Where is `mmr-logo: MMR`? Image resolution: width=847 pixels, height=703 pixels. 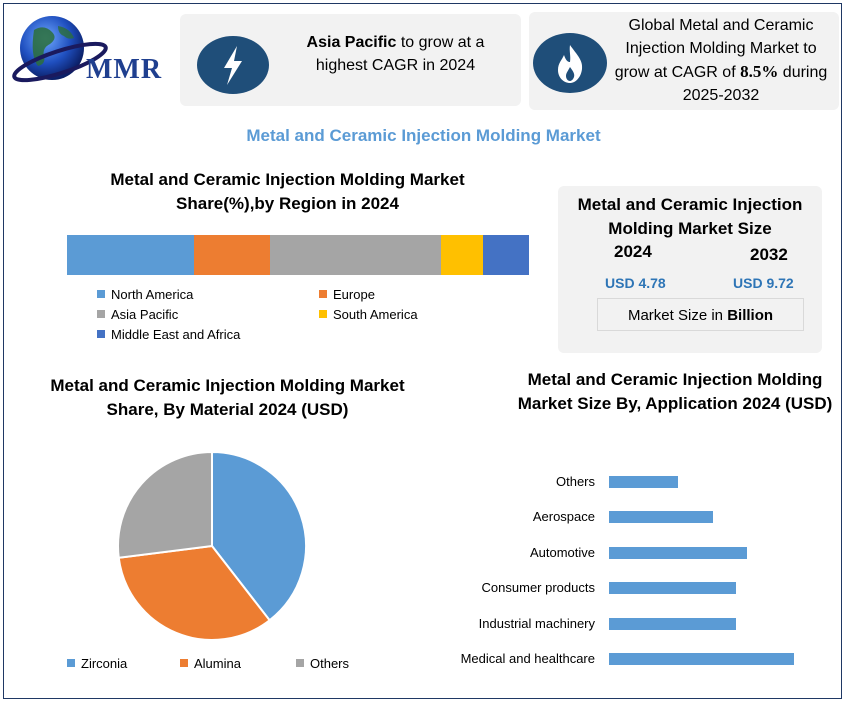
mmr-logo: MMR is located at coordinates (87, 49).